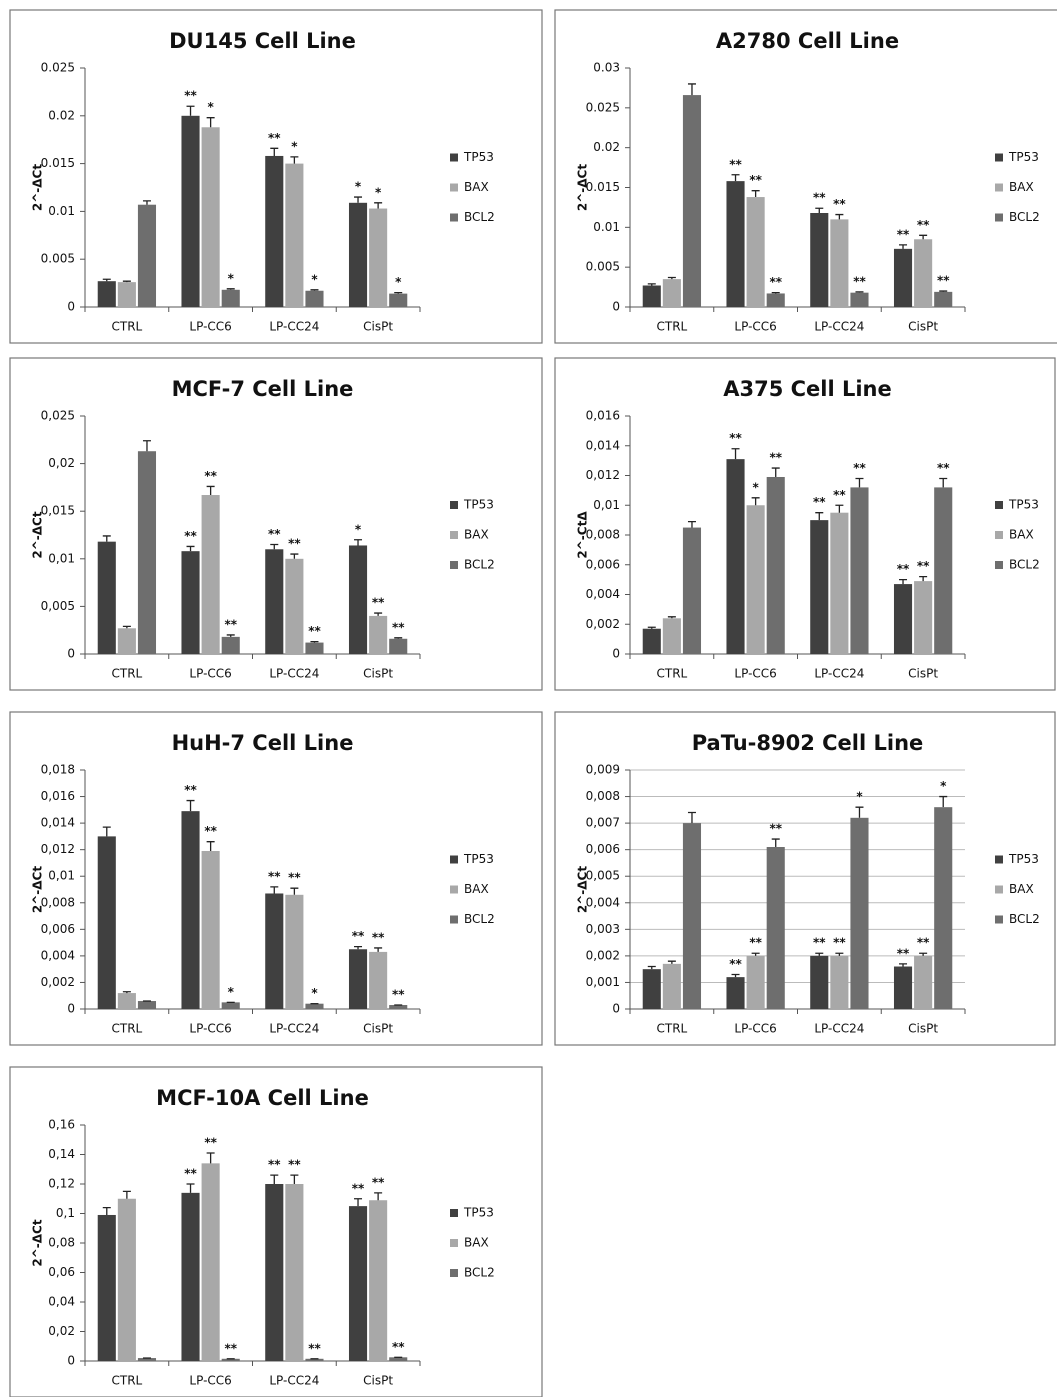  I want to click on chart-title: MCF-10A Cell Line, so click(262, 1098).